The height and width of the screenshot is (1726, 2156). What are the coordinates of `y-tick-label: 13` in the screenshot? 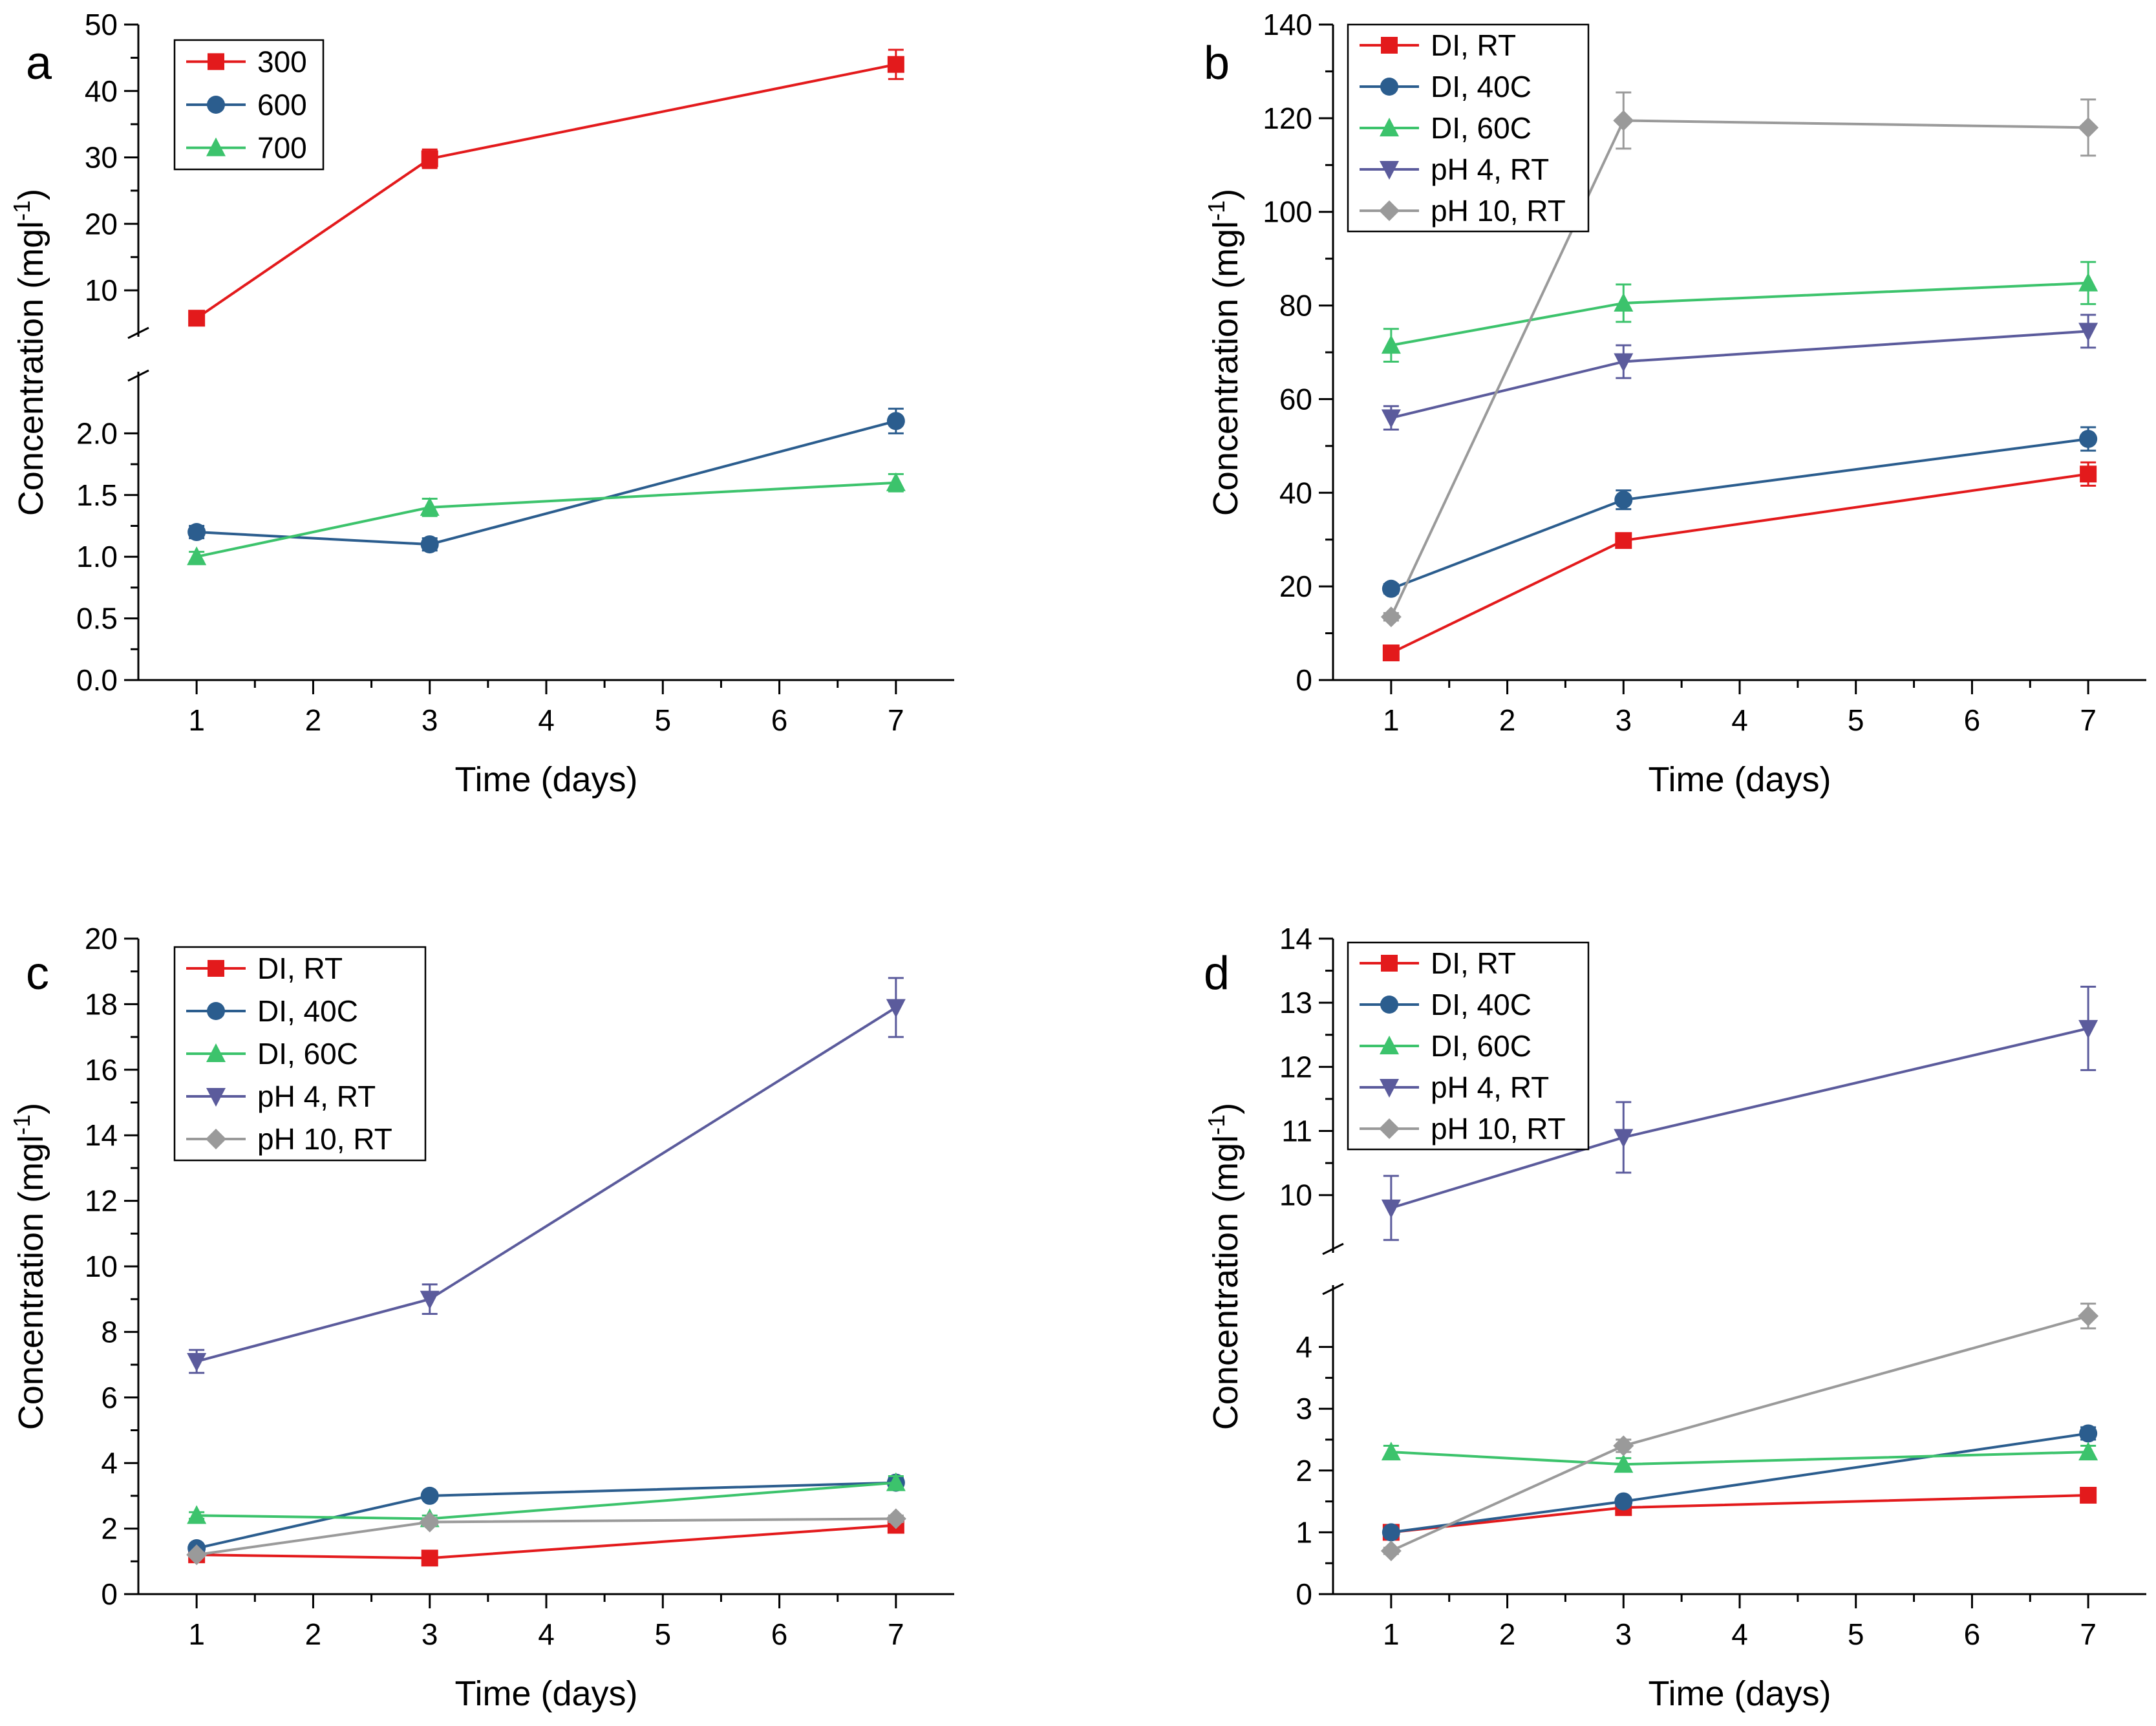 It's located at (1295, 1002).